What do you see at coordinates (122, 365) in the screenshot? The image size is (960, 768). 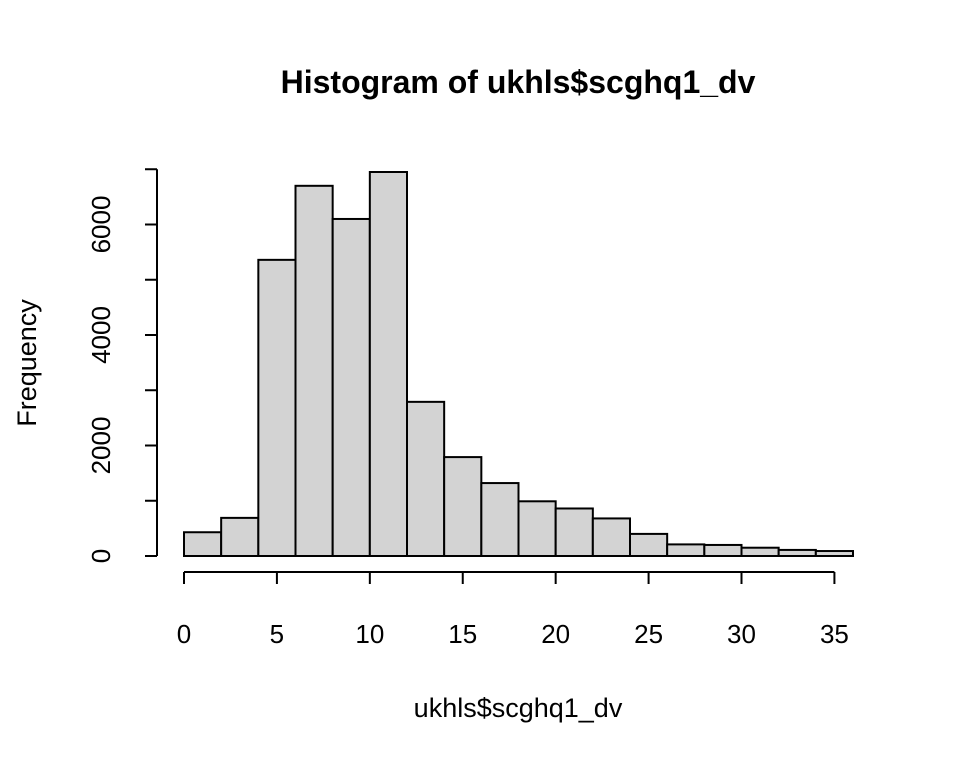 I see `y-axis: 0 2000 4000 6000` at bounding box center [122, 365].